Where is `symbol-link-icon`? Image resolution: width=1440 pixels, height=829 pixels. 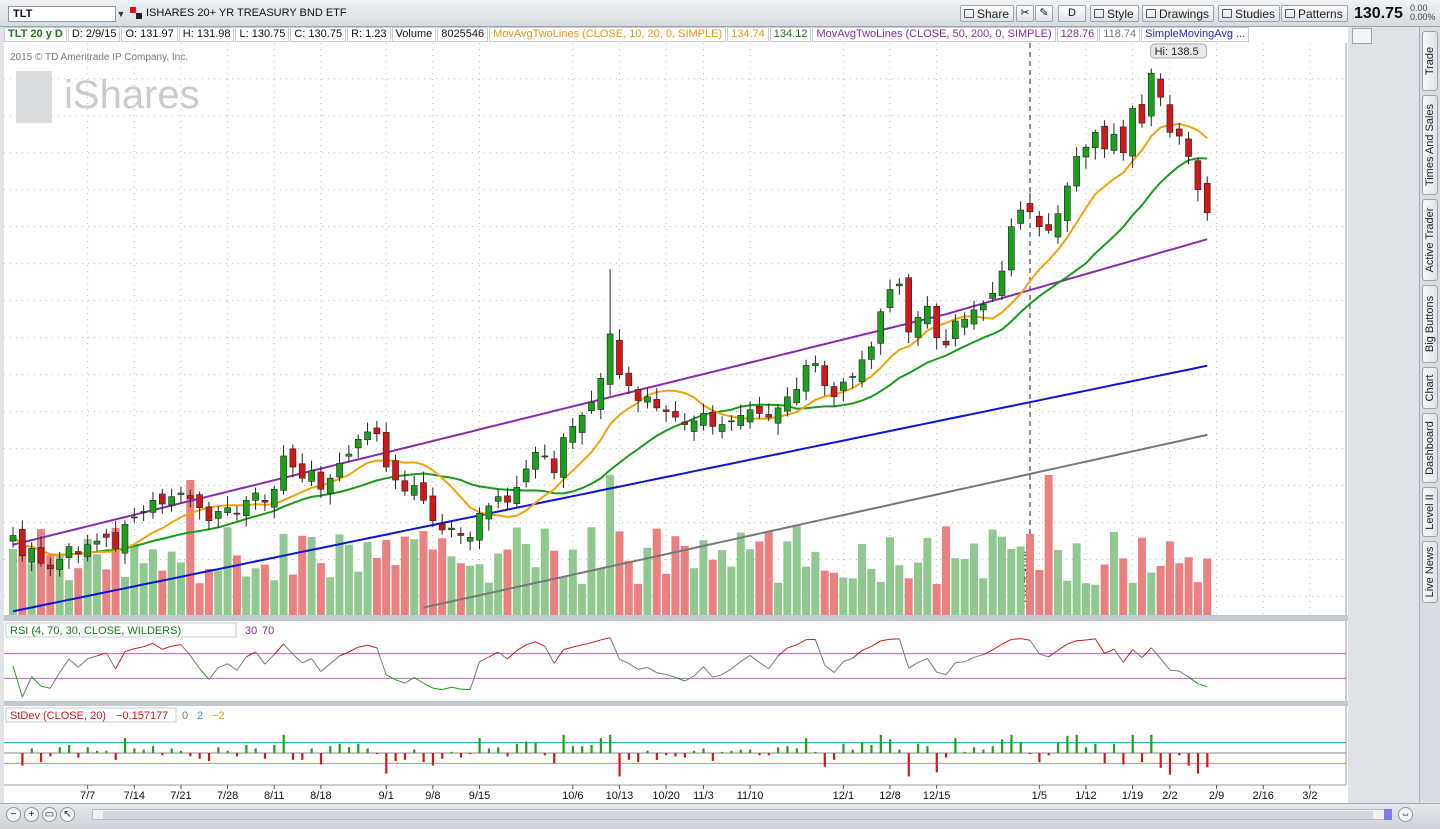
symbol-link-icon is located at coordinates (136, 13).